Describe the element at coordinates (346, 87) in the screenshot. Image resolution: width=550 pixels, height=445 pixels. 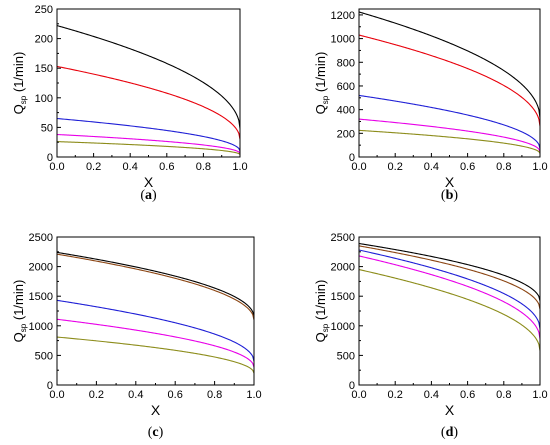
I see `y-tick-label: 600` at that location.